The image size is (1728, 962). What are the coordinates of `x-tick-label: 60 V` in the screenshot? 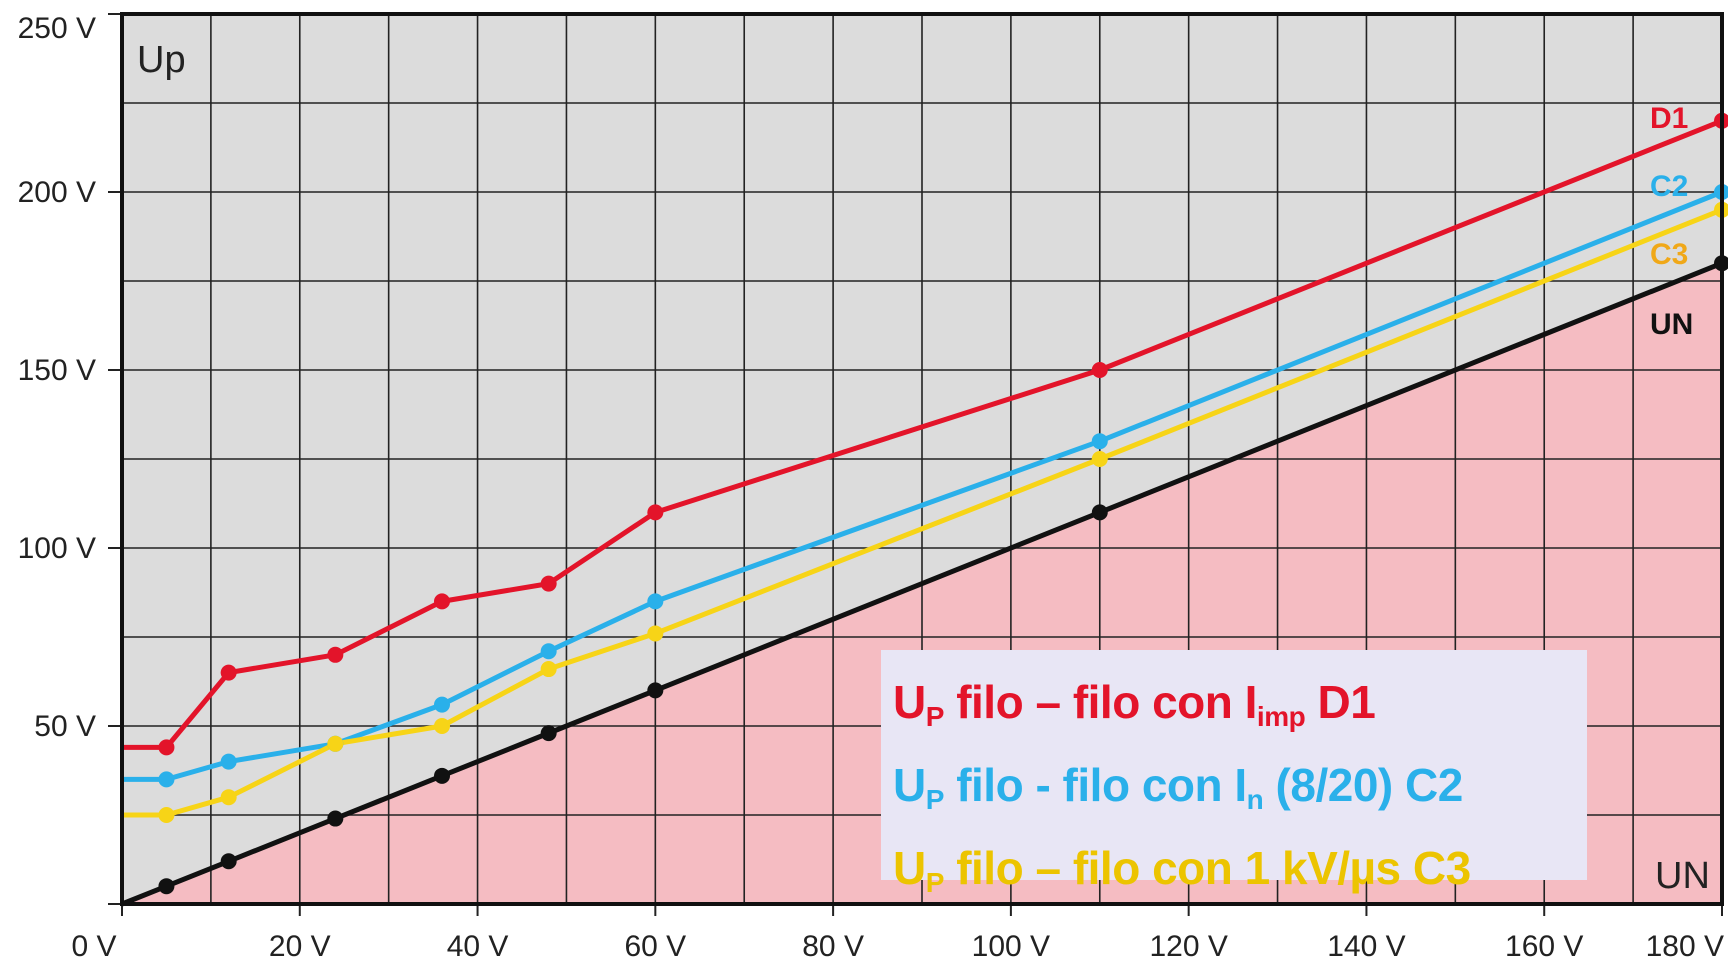 It's located at (655, 946).